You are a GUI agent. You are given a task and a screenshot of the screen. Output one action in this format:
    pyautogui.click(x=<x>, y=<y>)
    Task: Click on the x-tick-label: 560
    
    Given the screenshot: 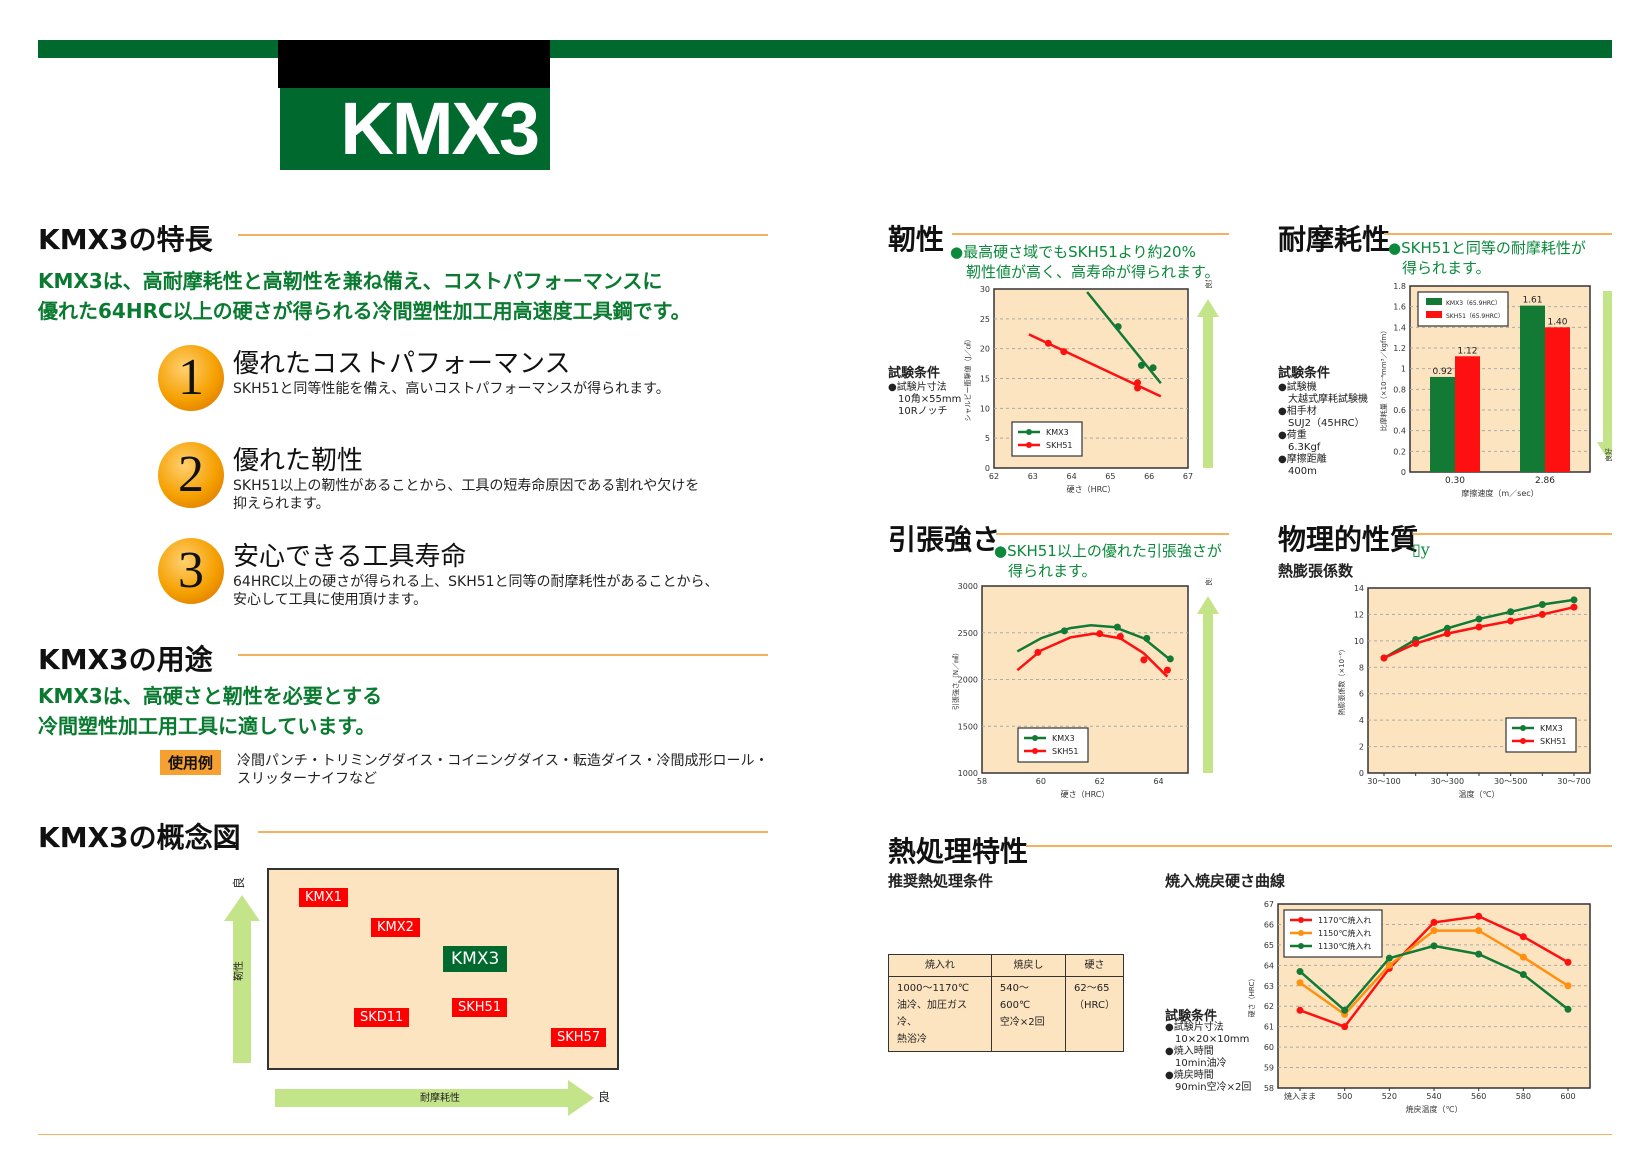 What is the action you would take?
    pyautogui.click(x=1478, y=1096)
    